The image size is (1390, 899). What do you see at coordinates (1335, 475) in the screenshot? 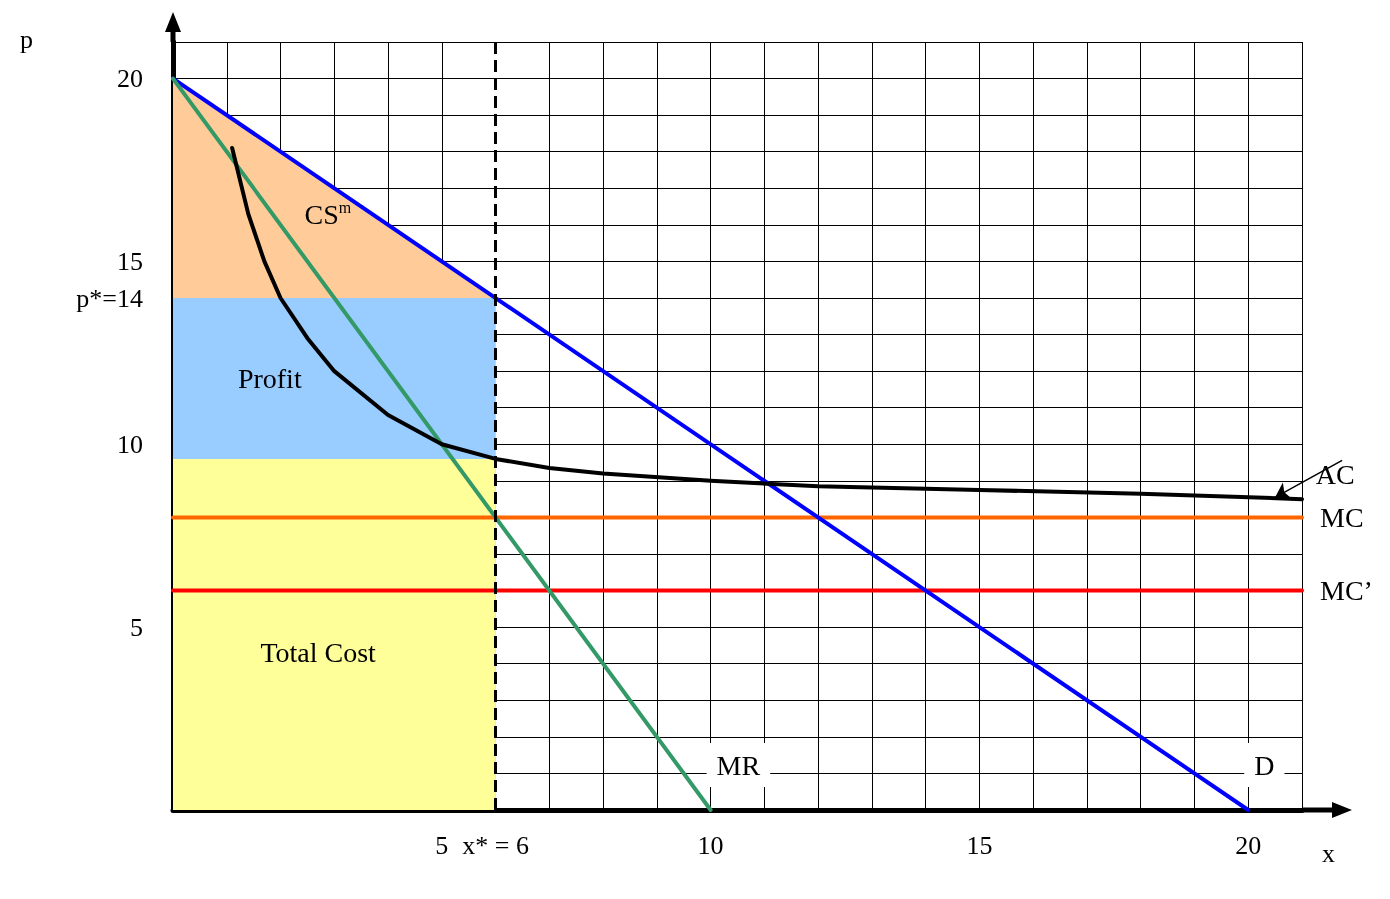
I see `annotation: AC` at bounding box center [1335, 475].